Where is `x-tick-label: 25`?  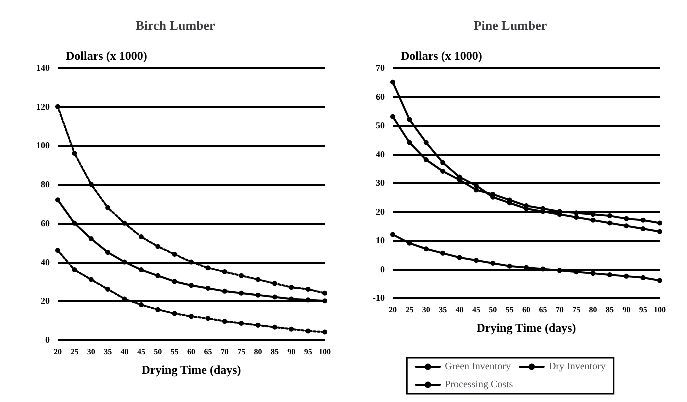 x-tick-label: 25 is located at coordinates (410, 310).